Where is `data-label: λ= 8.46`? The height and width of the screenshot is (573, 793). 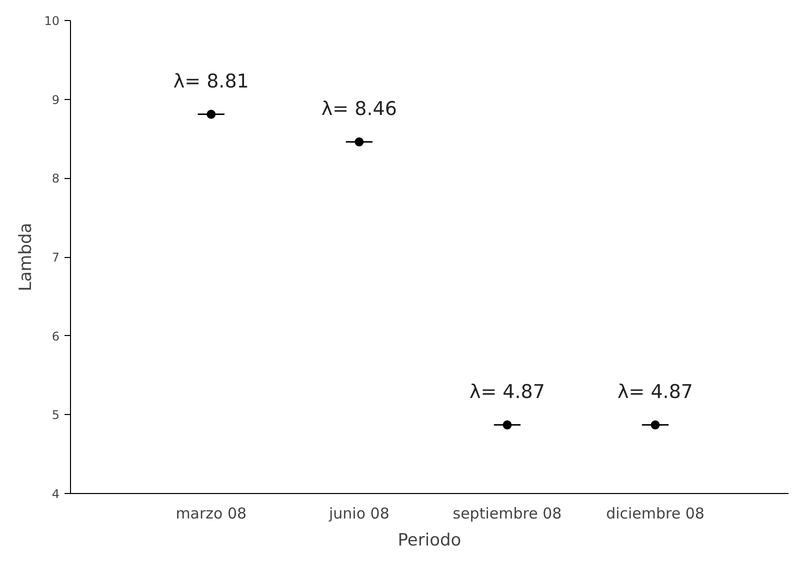 data-label: λ= 8.46 is located at coordinates (359, 109).